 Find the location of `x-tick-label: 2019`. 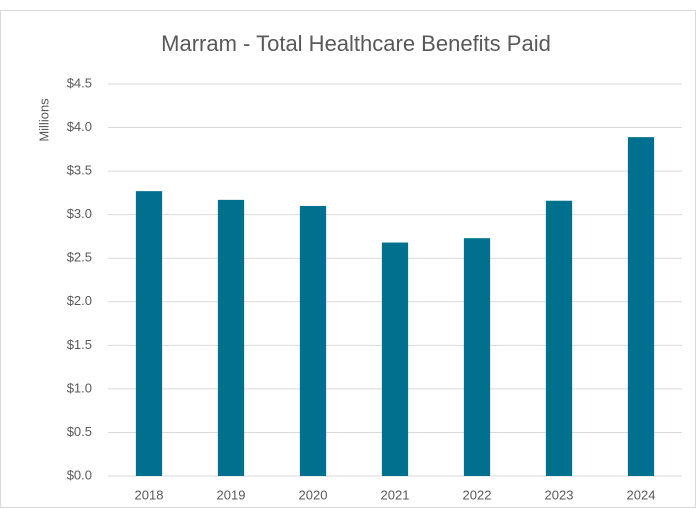

x-tick-label: 2019 is located at coordinates (231, 494).